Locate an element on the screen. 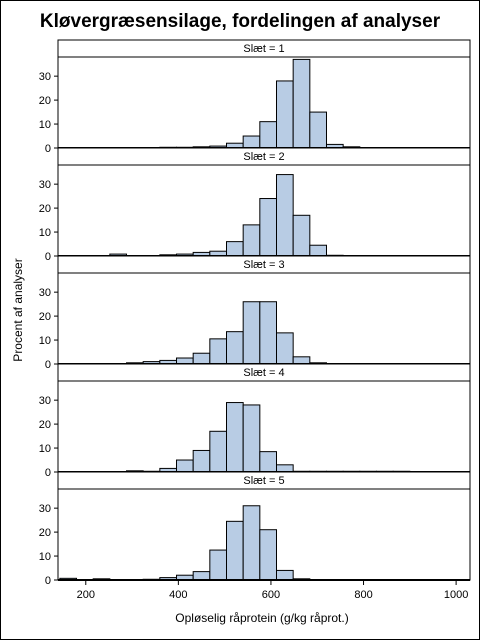 Image resolution: width=480 pixels, height=640 pixels. x-tick-label: 200 is located at coordinates (86, 595).